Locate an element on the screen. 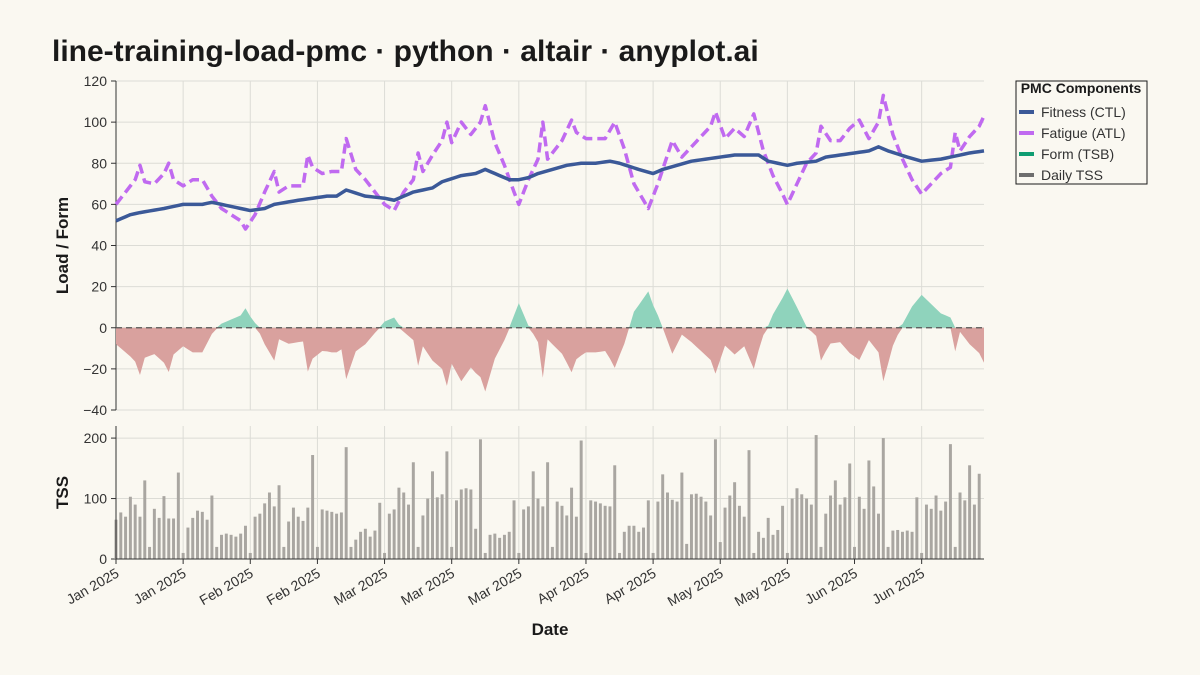 The image size is (1200, 675). top-y-tick-label: 0 is located at coordinates (103, 328).